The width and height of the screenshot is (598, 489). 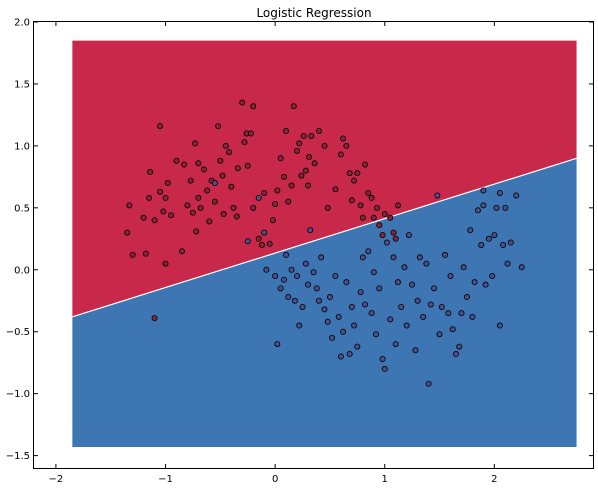 What do you see at coordinates (22, 23) in the screenshot?
I see `y-tick-label: 2.0` at bounding box center [22, 23].